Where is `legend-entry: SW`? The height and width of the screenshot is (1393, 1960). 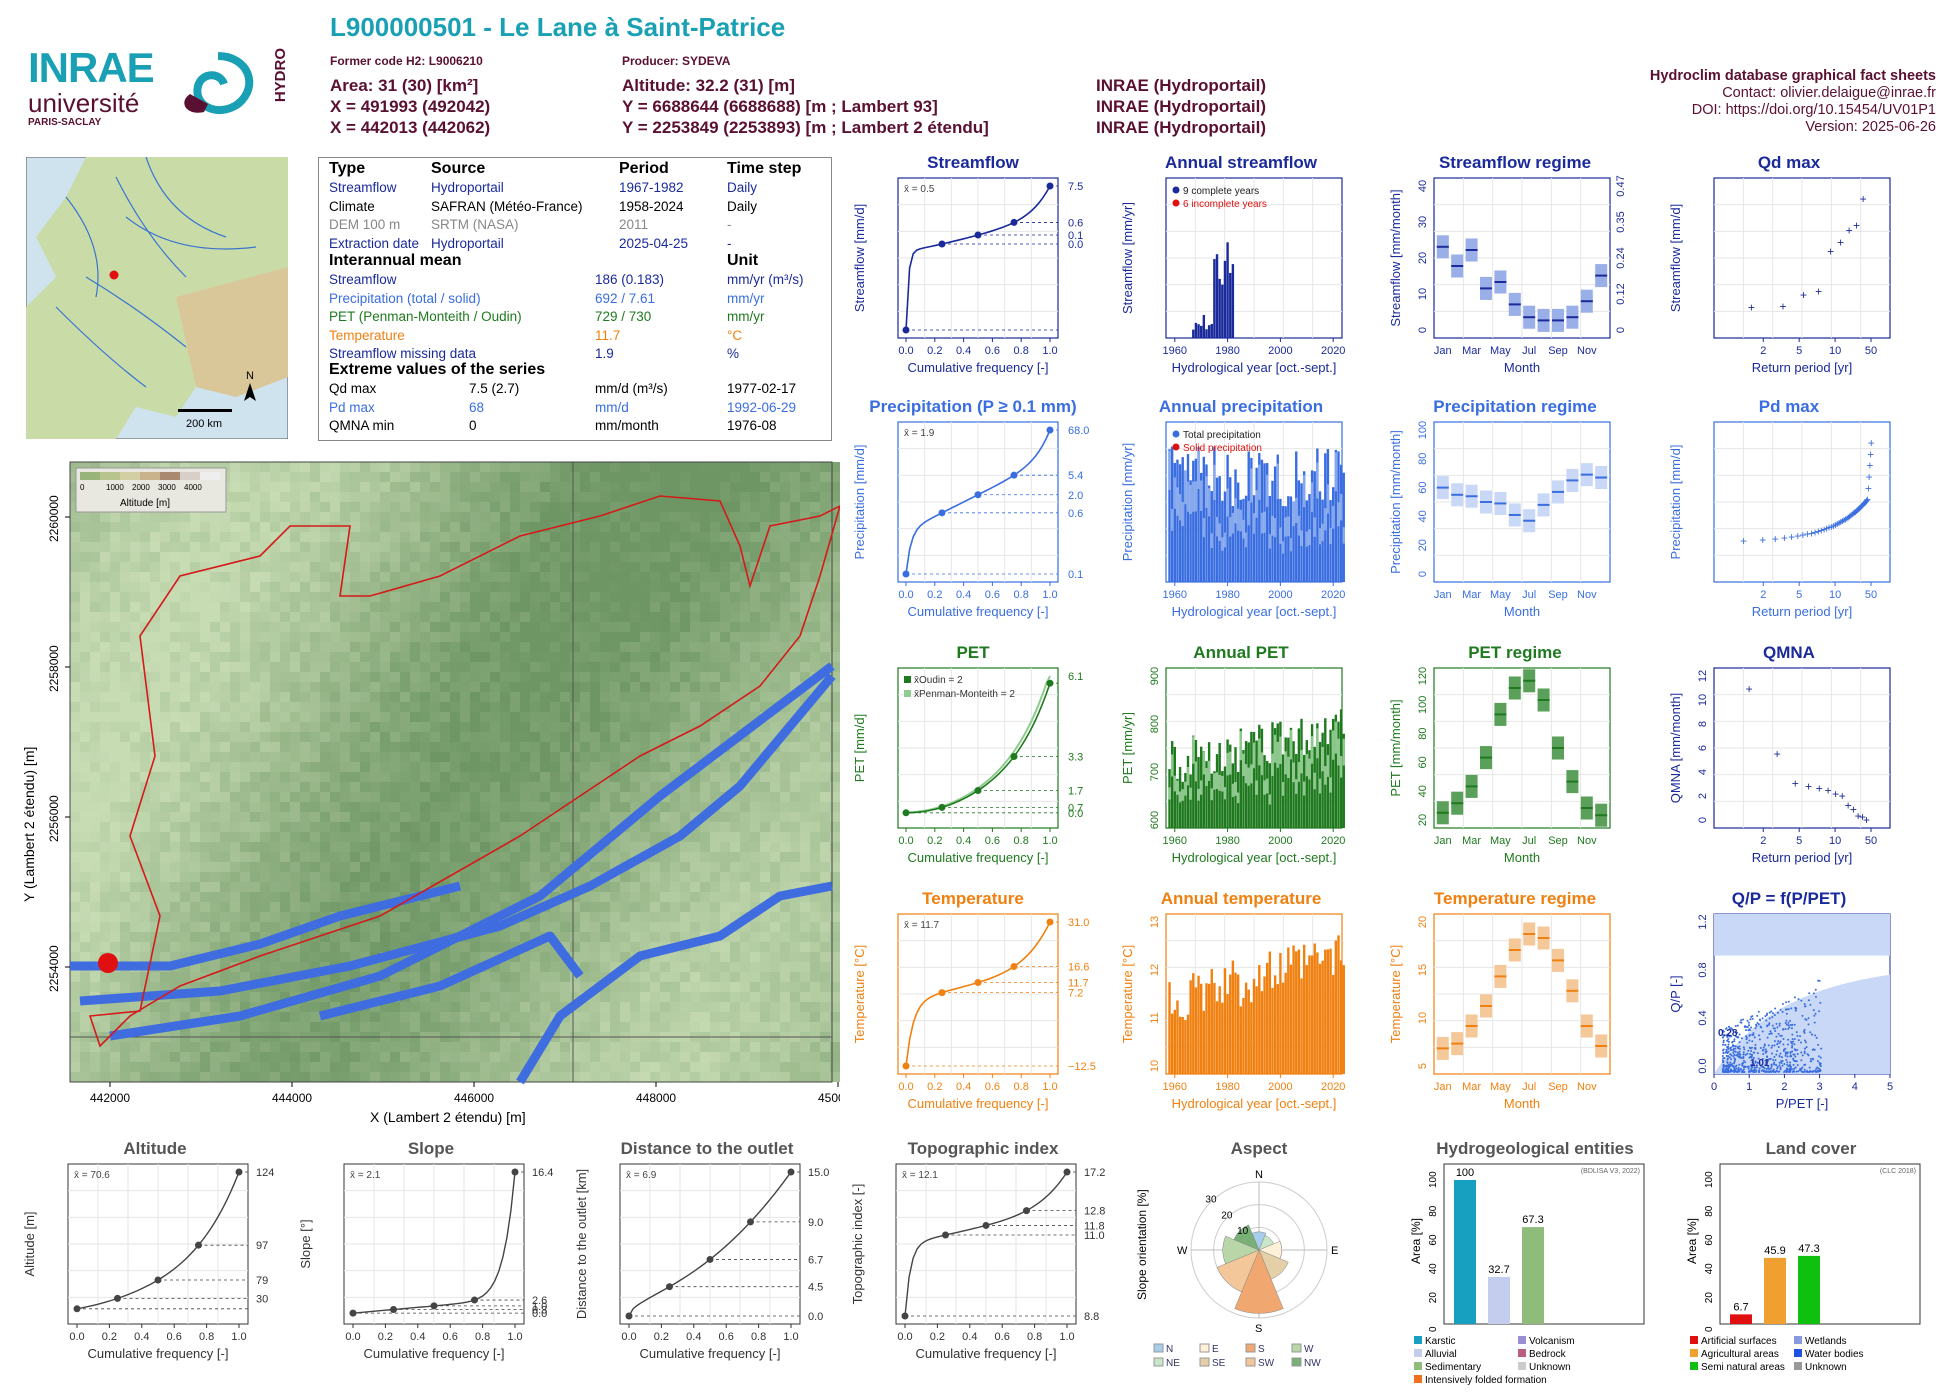 legend-entry: SW is located at coordinates (1266, 1363).